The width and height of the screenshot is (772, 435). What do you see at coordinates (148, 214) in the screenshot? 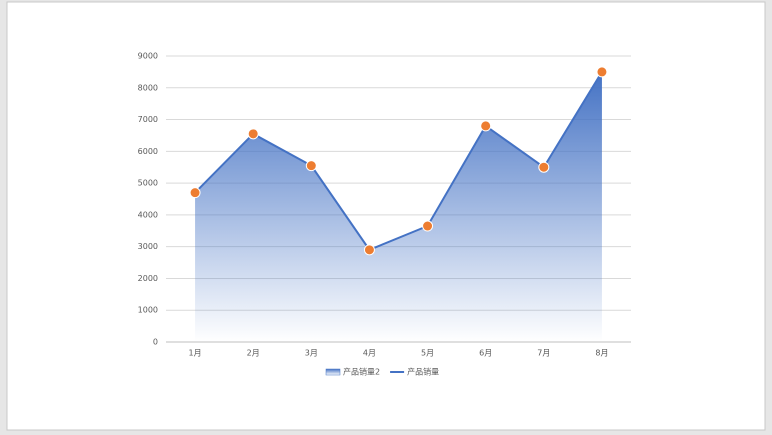
I see `y-tick-label: 4000` at bounding box center [148, 214].